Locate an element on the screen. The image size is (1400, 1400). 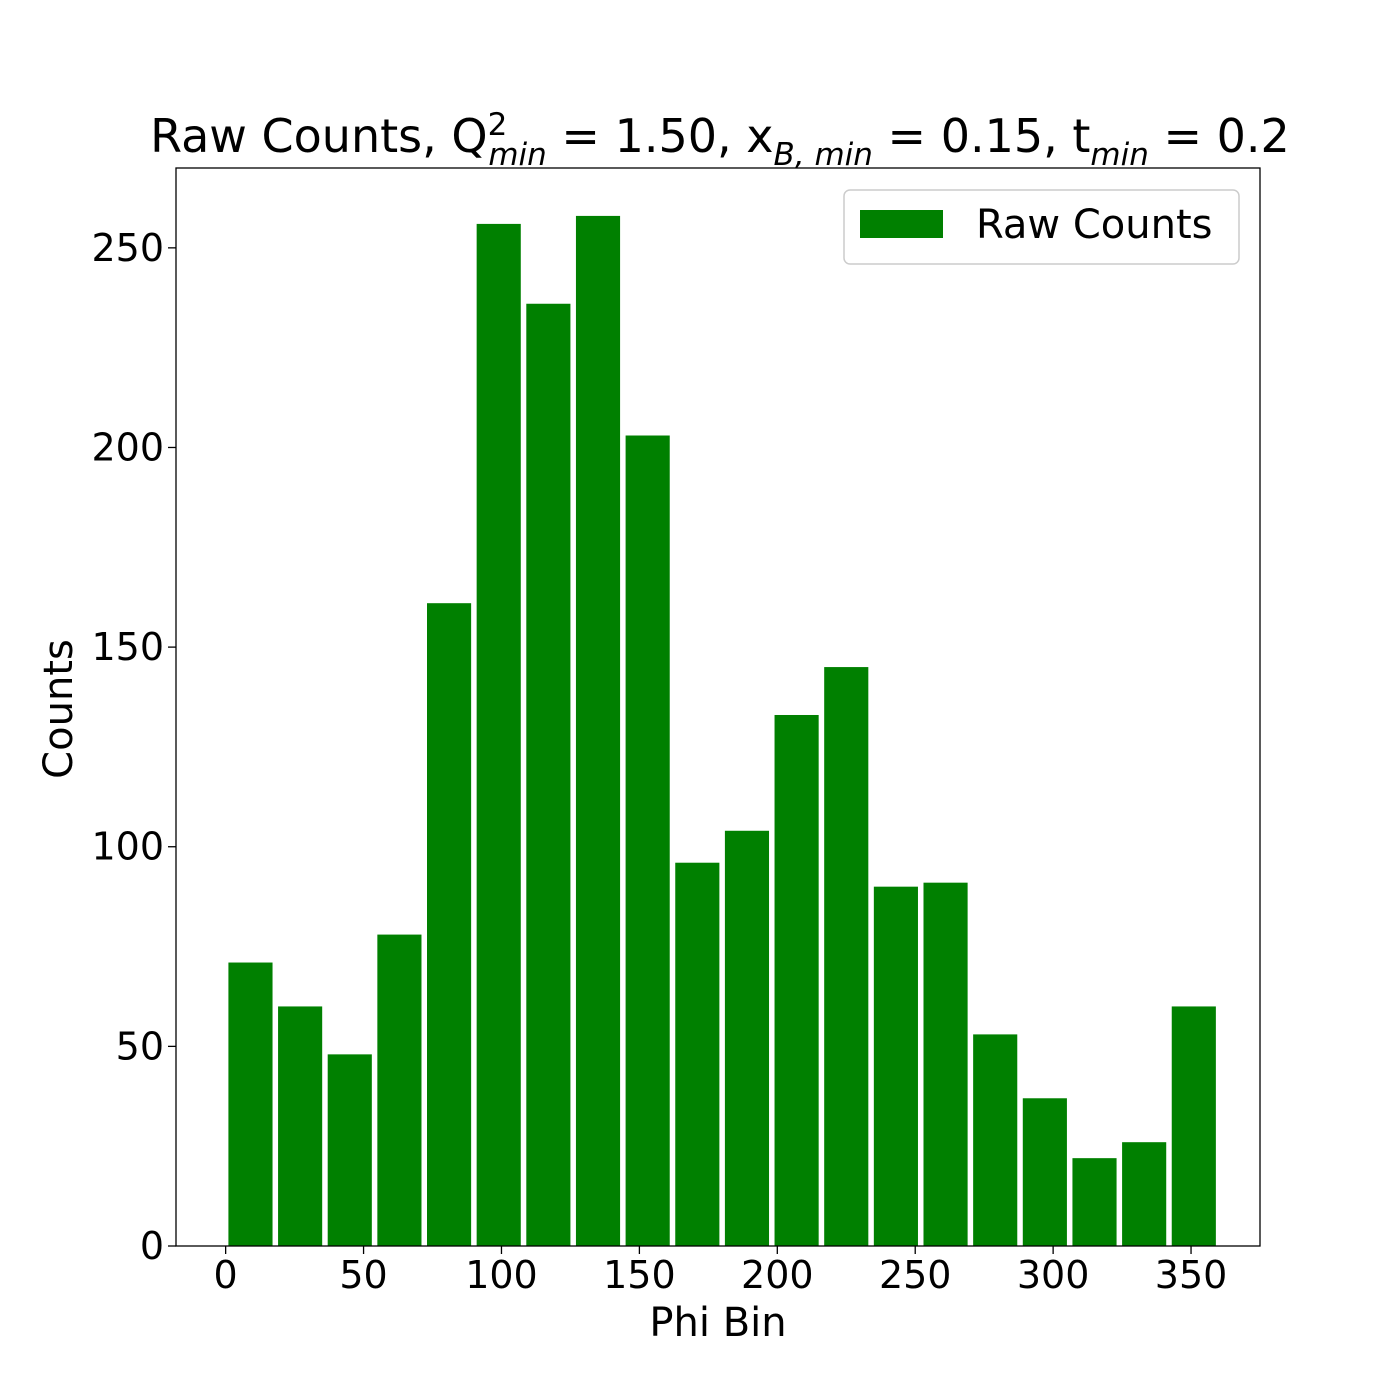
x-tick-label: 300 is located at coordinates (1053, 1275).